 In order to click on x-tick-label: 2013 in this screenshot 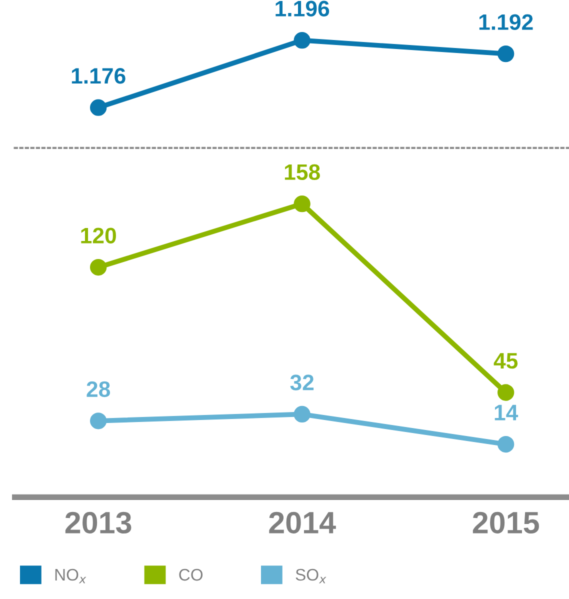, I will do `click(98, 523)`.